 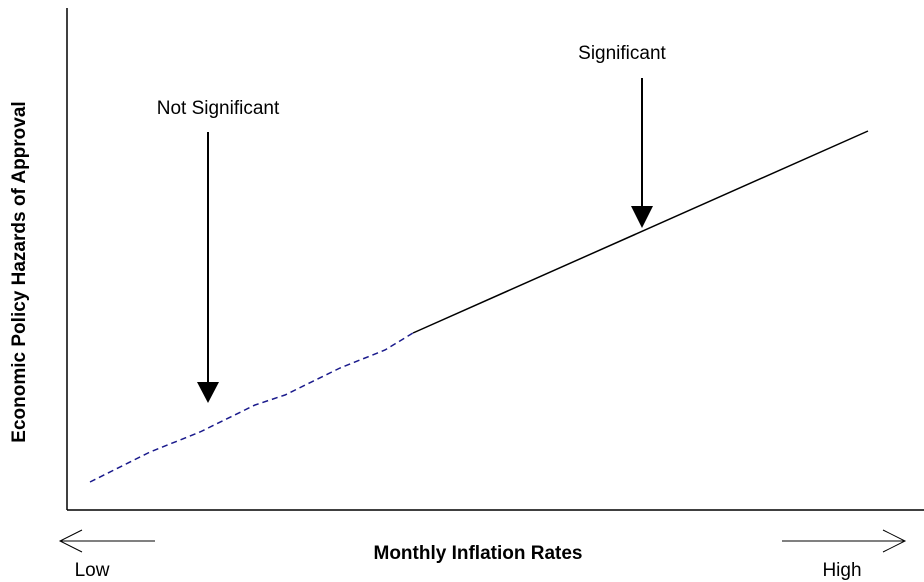 I want to click on high-arrow-head, so click(x=894, y=541).